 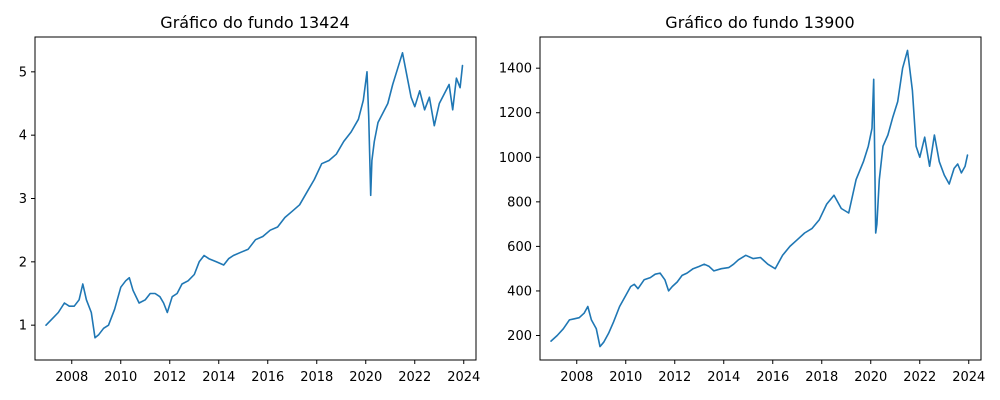 What do you see at coordinates (515, 113) in the screenshot?
I see `y-tick-label: 1200` at bounding box center [515, 113].